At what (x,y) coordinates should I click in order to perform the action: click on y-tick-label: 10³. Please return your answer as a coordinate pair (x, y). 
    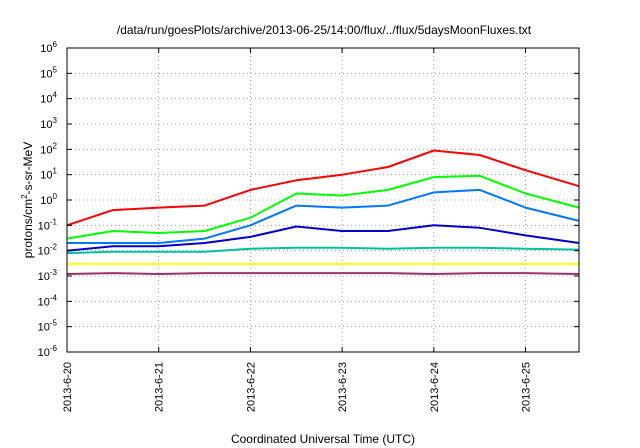
    Looking at the image, I should click on (48, 123).